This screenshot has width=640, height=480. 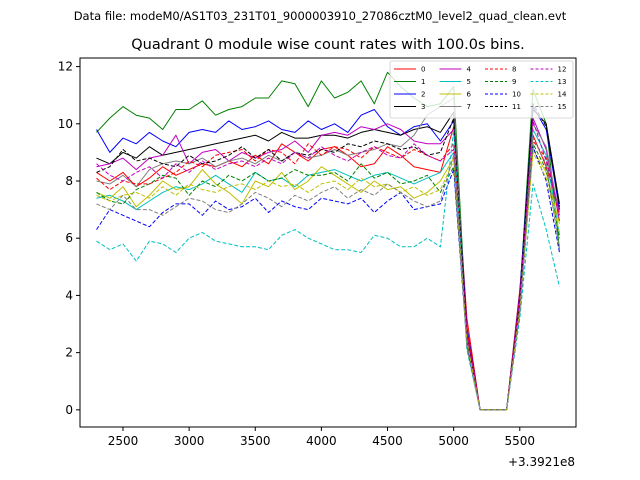 I want to click on y-tick-label: 12, so click(x=65, y=67).